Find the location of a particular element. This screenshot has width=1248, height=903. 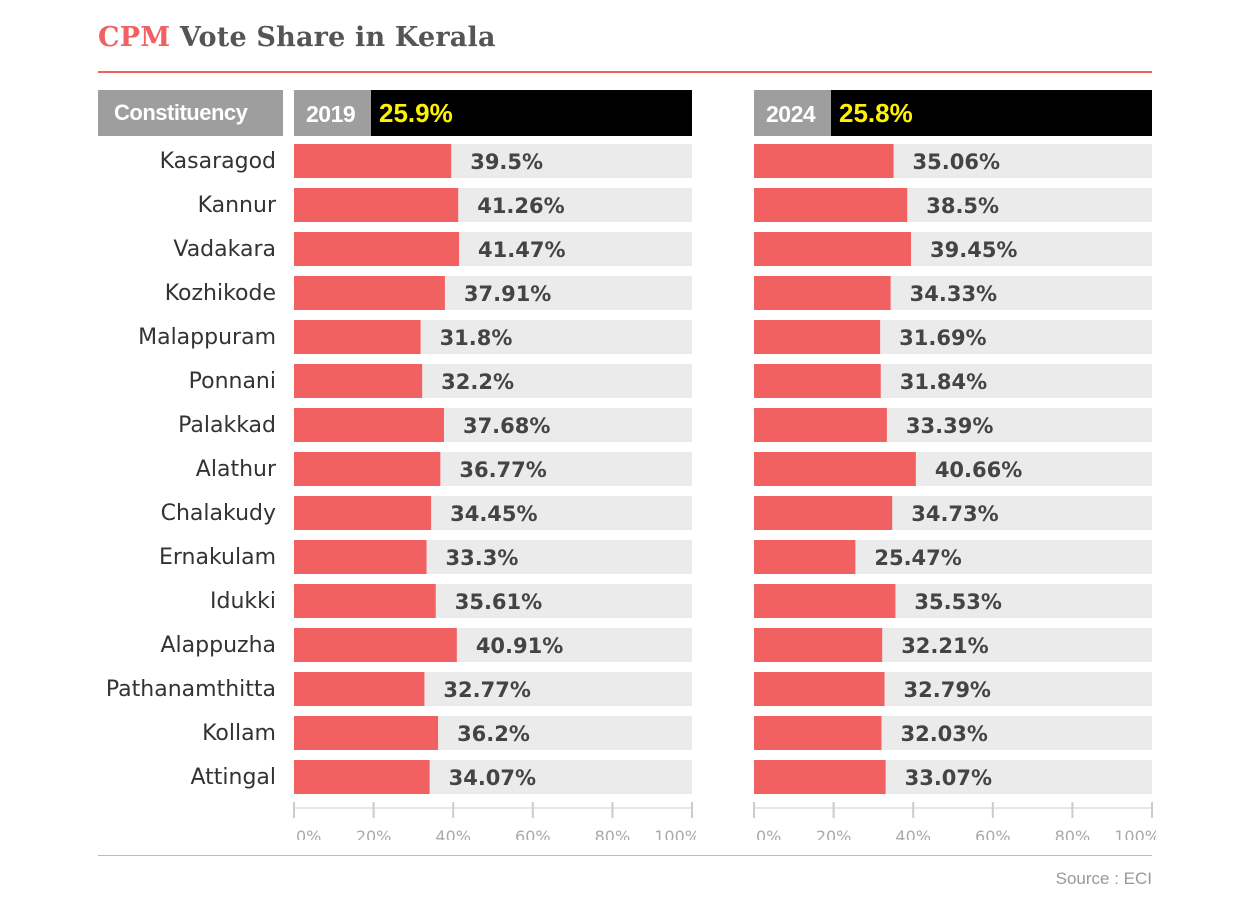

data-label: 37.91% is located at coordinates (507, 294).